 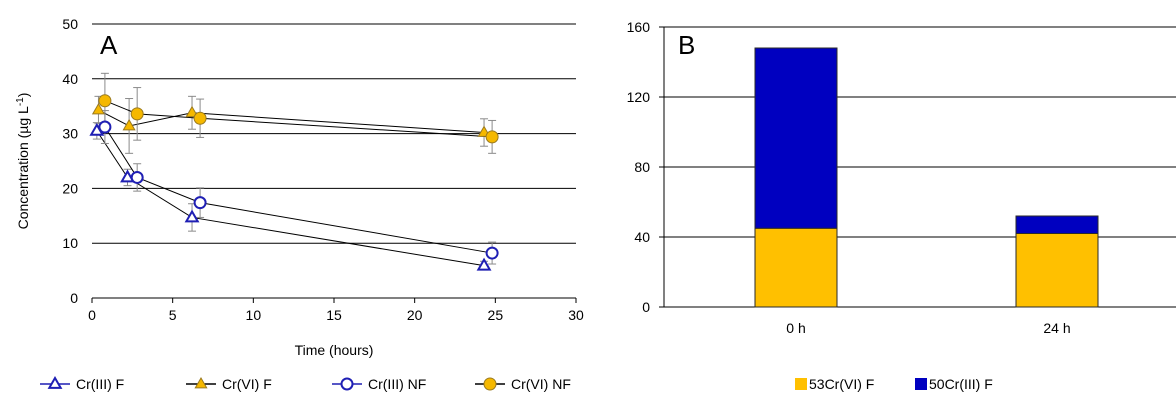 I want to click on y-tick-label-20: 20, so click(x=70, y=188).